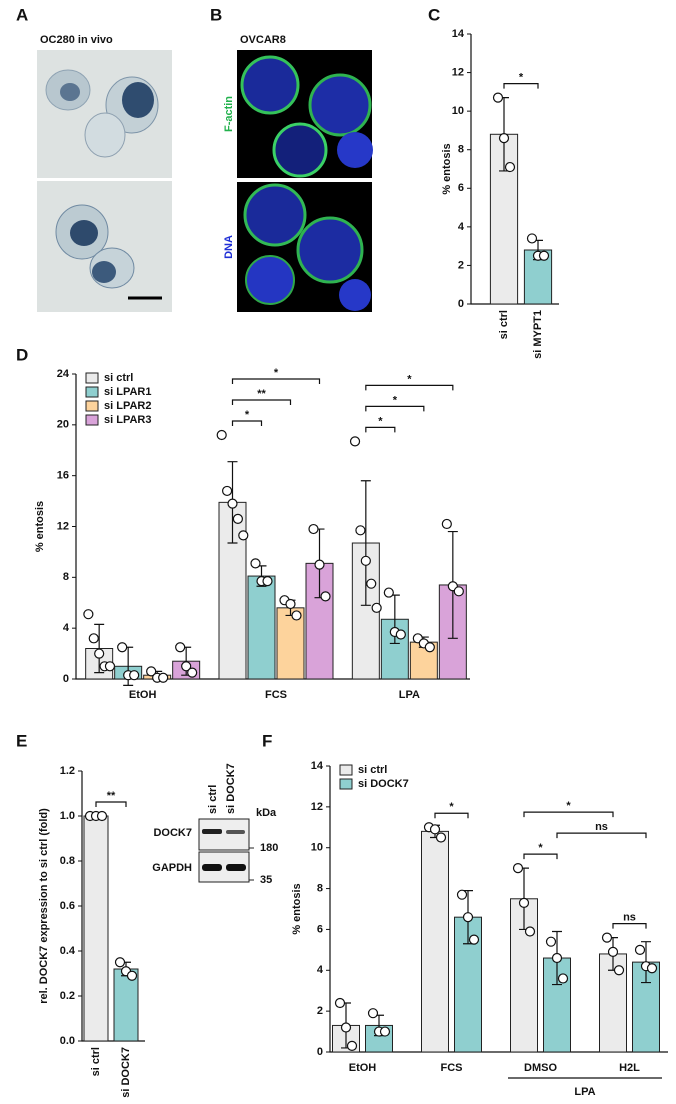  I want to click on lane-label: si ctrl, so click(213, 799).